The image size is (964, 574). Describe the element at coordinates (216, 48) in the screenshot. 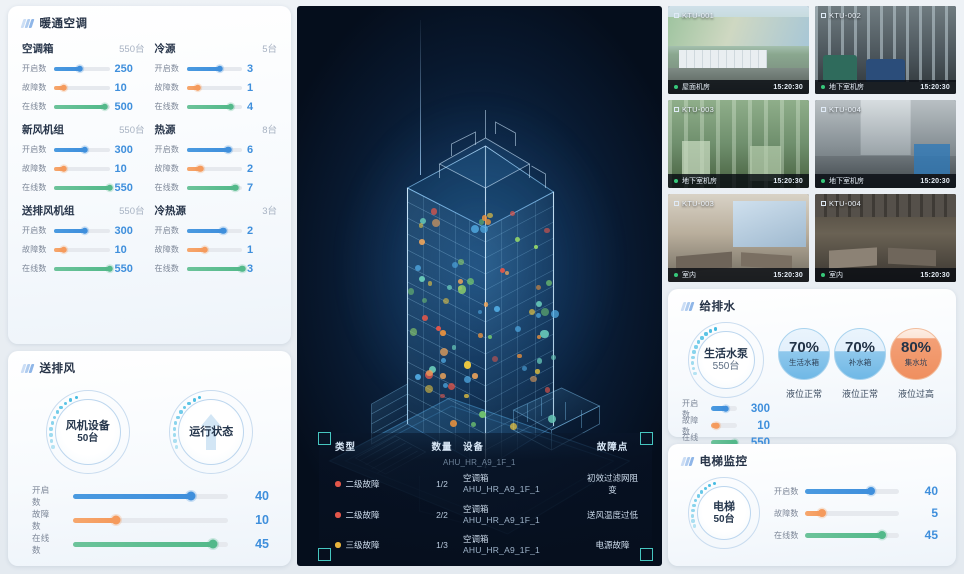

I see `hvac-group-head: 冷源 5台` at that location.